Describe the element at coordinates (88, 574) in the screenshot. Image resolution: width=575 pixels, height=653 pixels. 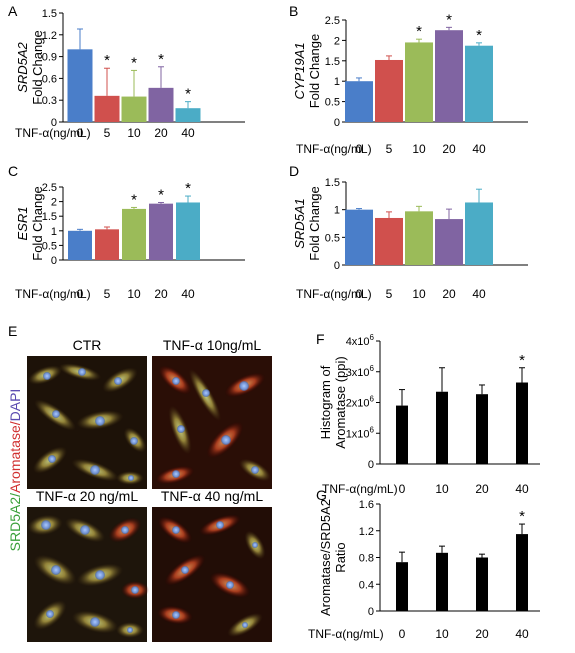
I see `micrograph-tnf20` at that location.